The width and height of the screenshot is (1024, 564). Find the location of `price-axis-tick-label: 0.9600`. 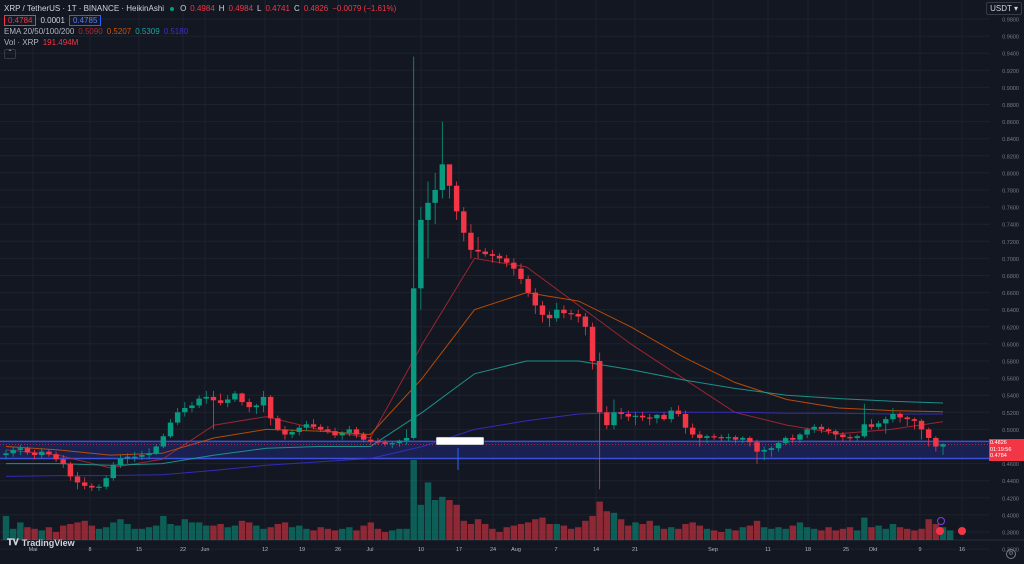

price-axis-tick-label: 0.9600 is located at coordinates (1010, 38).